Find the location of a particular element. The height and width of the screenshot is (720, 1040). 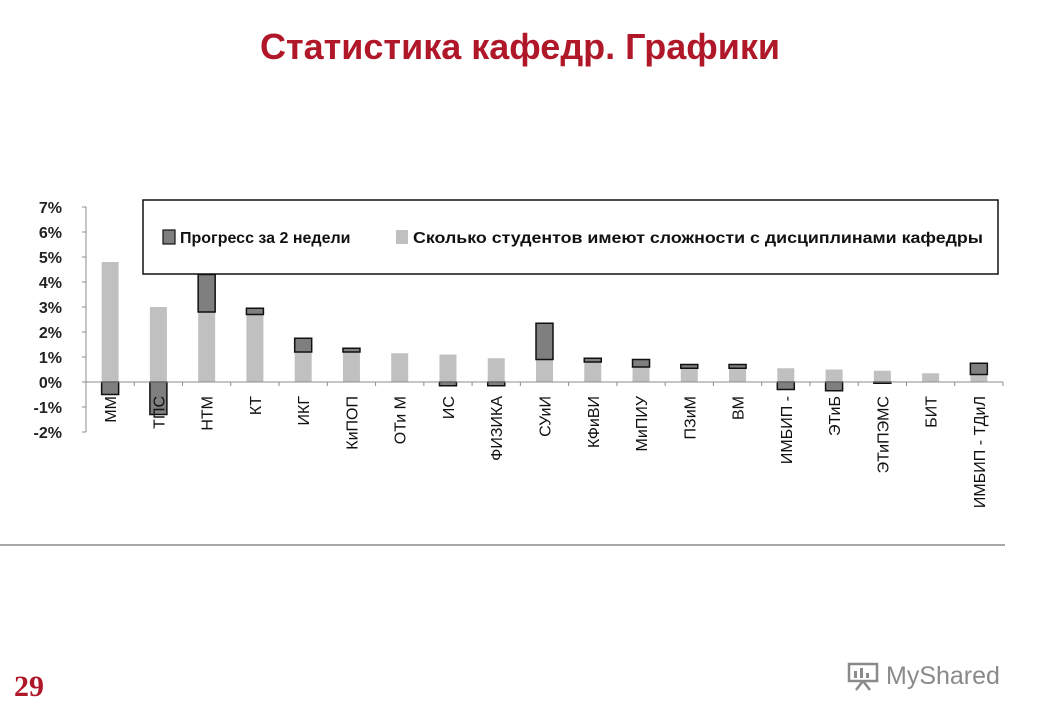

y-tick-label: 3% is located at coordinates (50, 308).